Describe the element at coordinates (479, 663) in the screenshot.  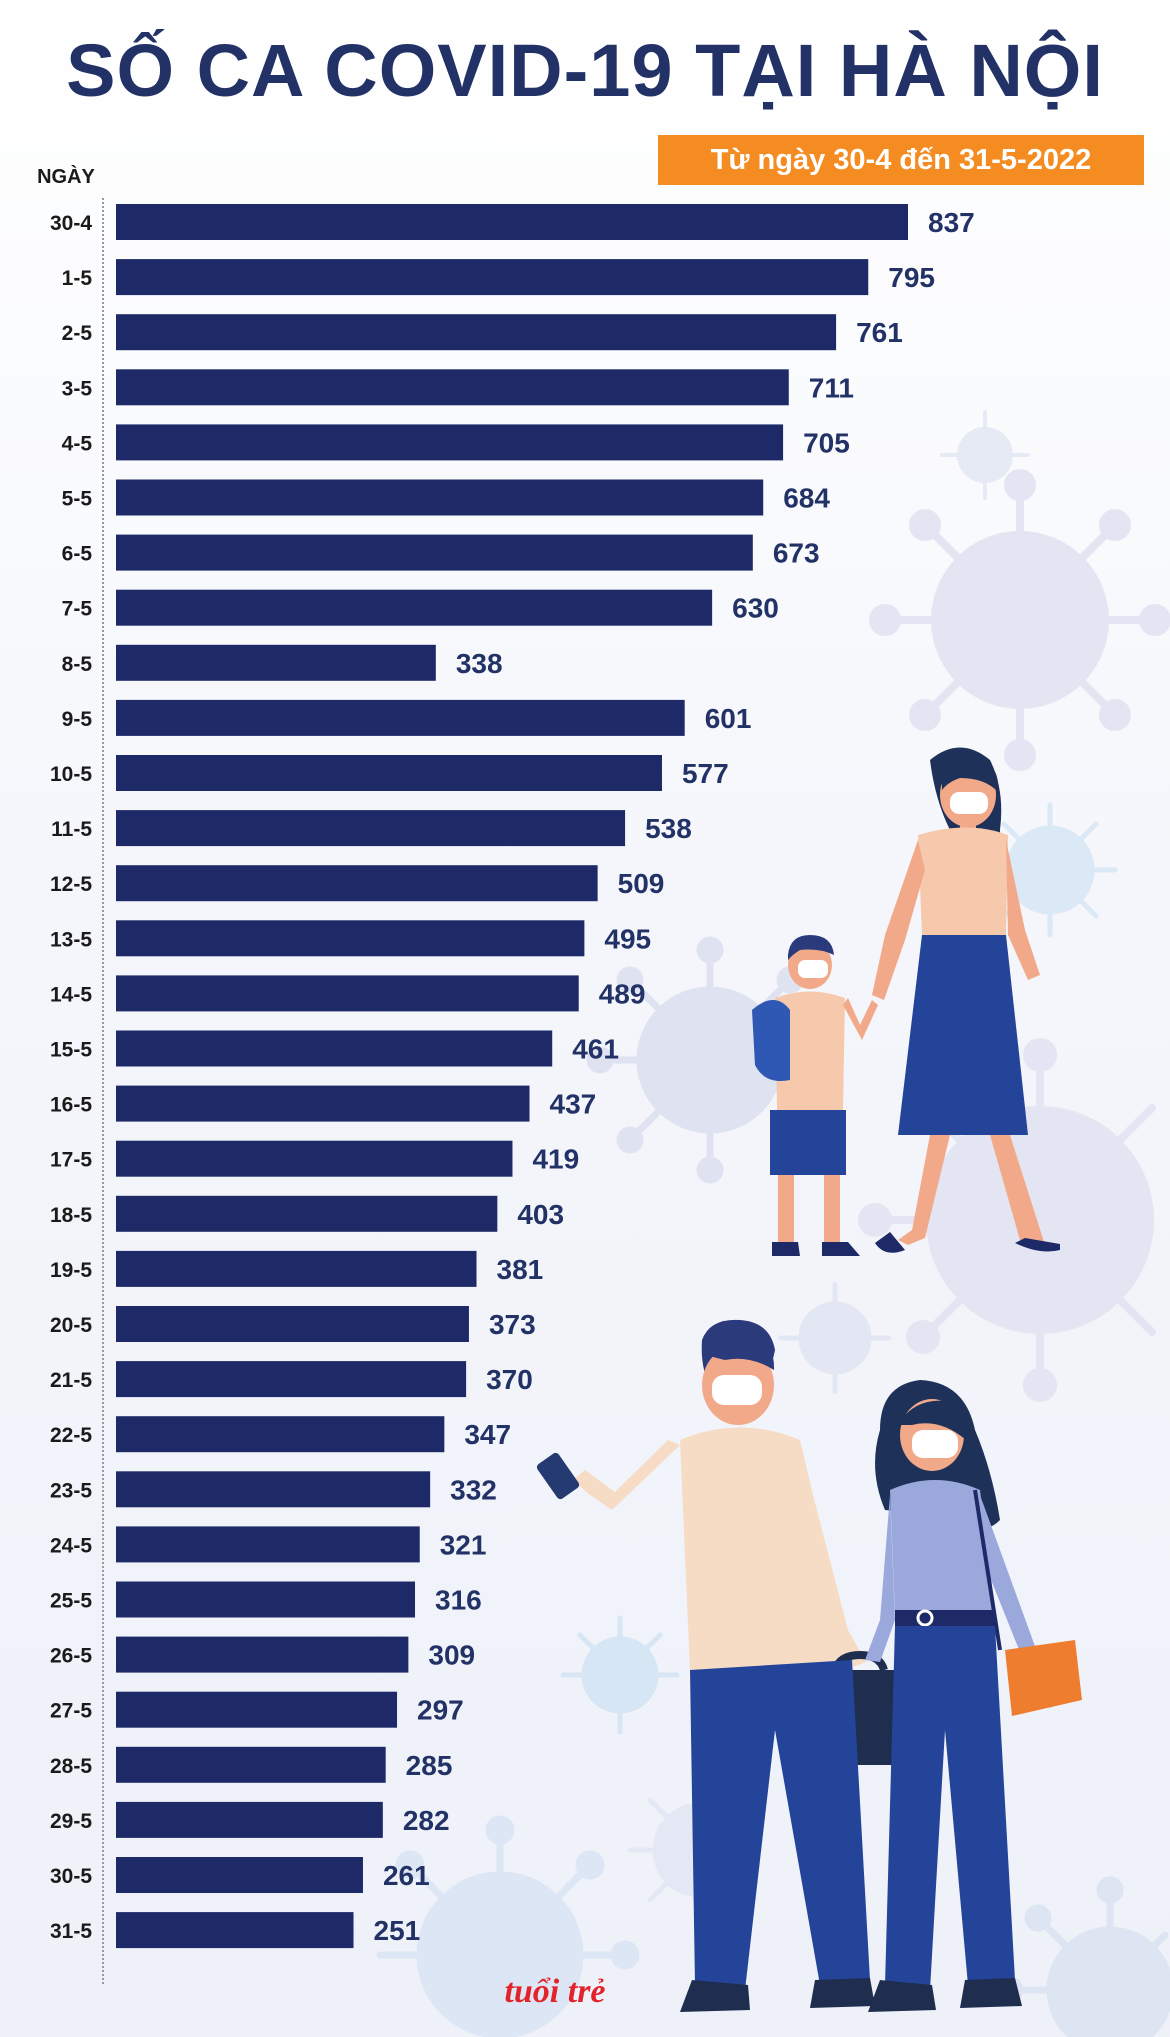
I see `value-label: 338` at that location.